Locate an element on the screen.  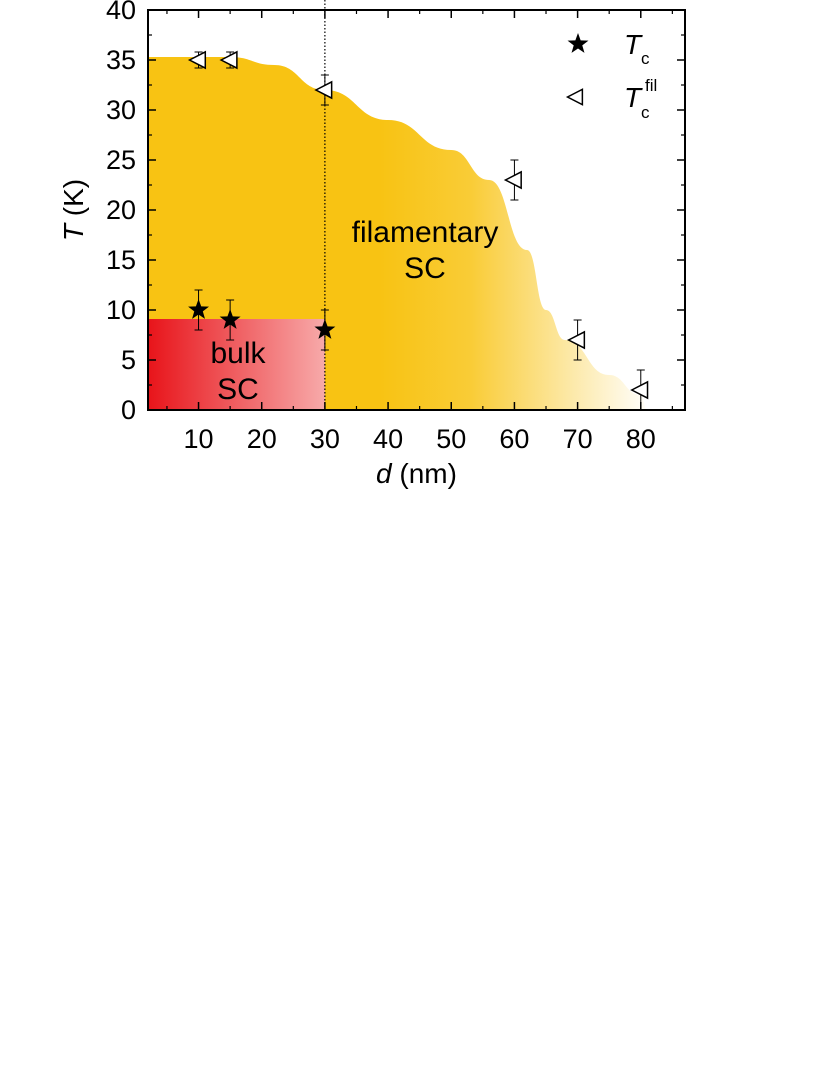
legend-tc-subscript: c is located at coordinates (645, 58).